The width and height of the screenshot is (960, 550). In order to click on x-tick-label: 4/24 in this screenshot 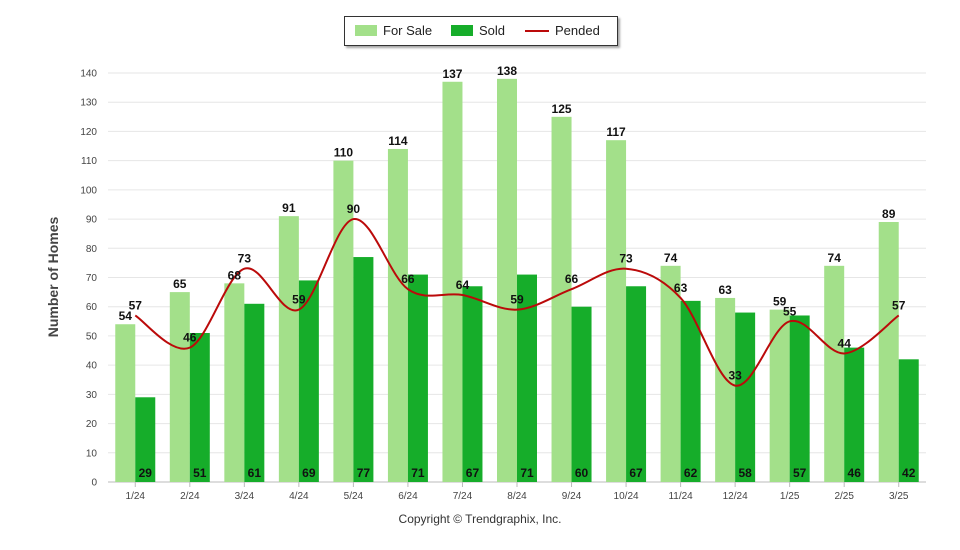, I will do `click(299, 496)`.